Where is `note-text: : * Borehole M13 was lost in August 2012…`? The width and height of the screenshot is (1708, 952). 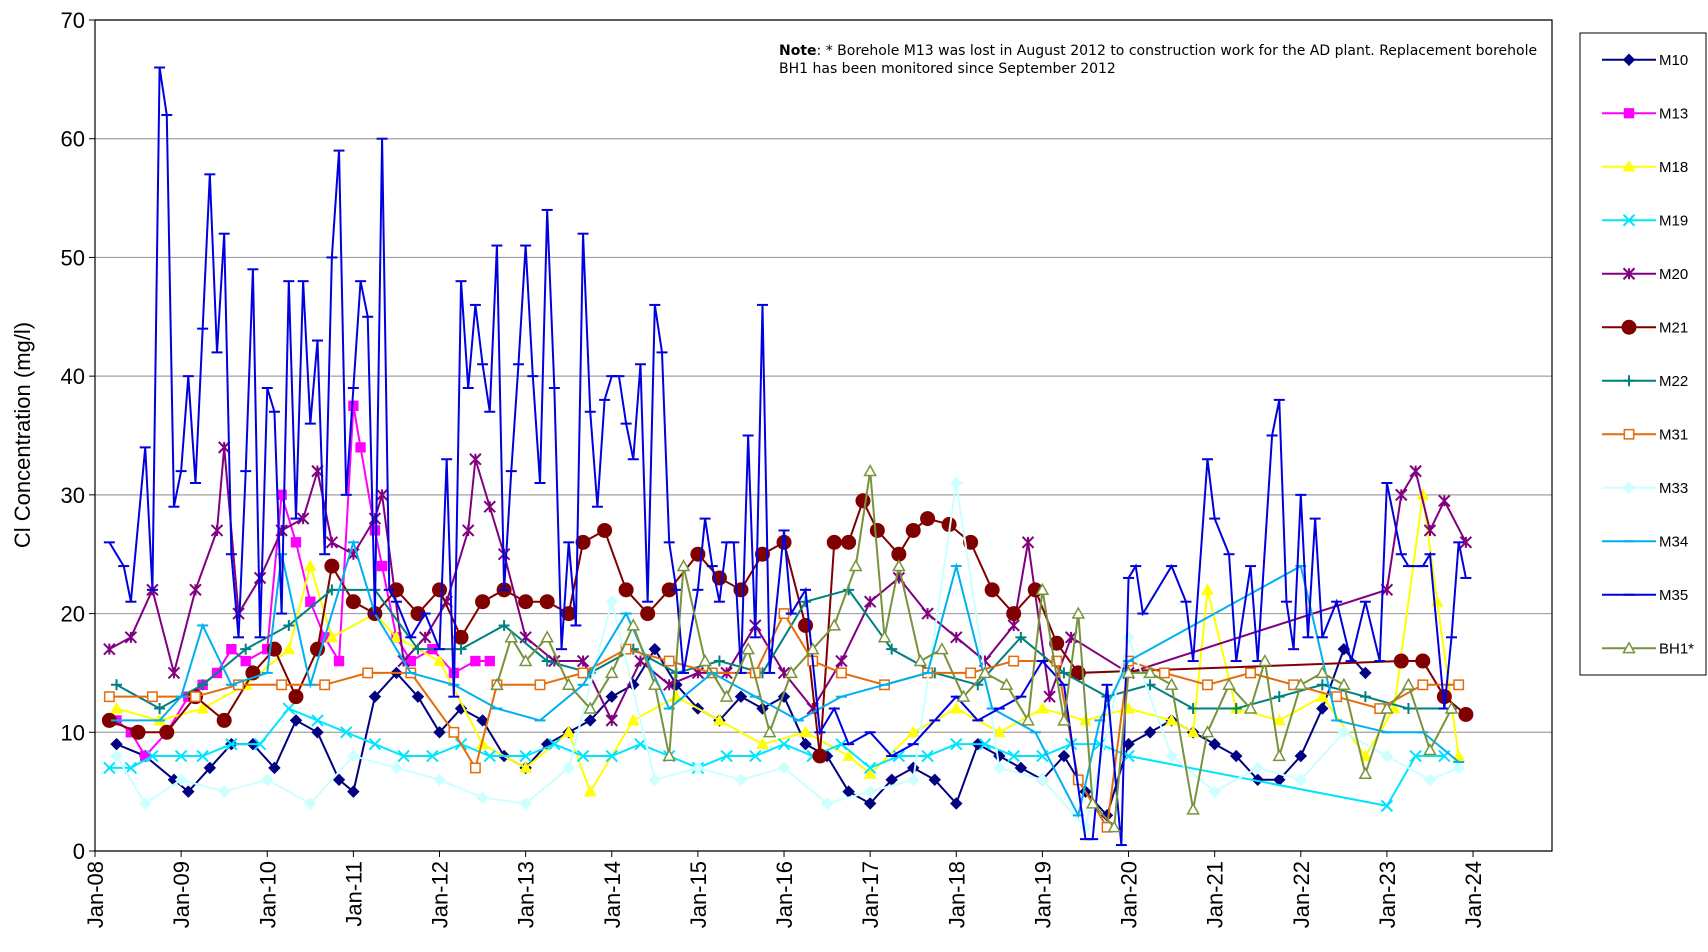
note-text: : * Borehole M13 was lost in August 2012… is located at coordinates (1158, 60).